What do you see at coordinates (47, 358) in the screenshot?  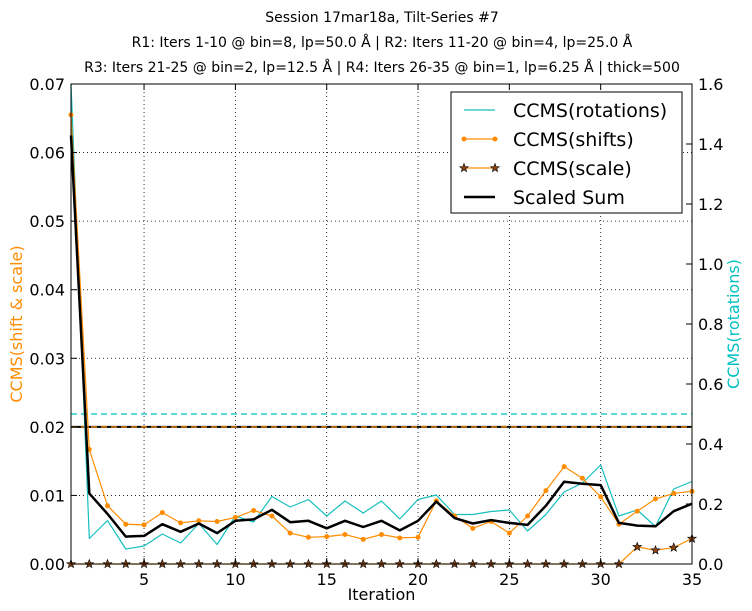 I see `y-left-tick-label: 0.03` at bounding box center [47, 358].